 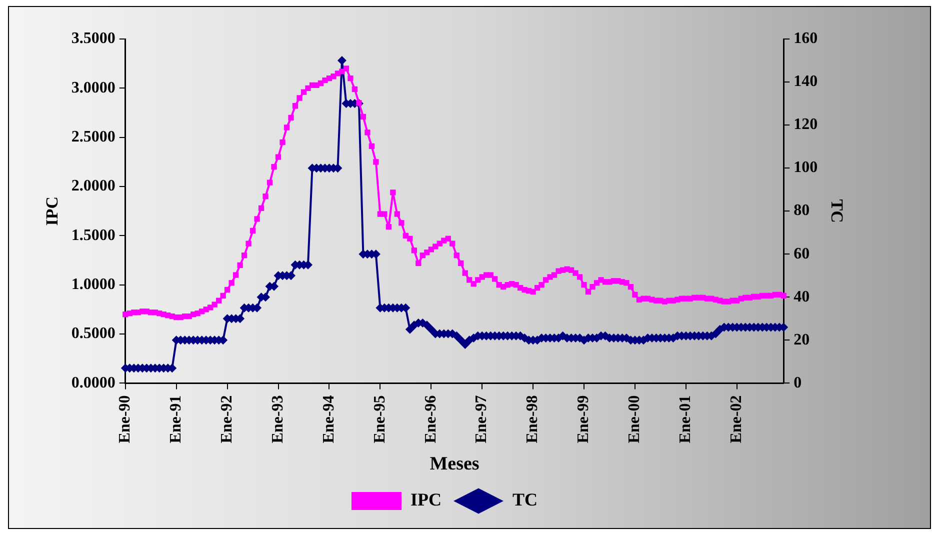 What do you see at coordinates (836, 211) in the screenshot?
I see `y2-axis-title: TC` at bounding box center [836, 211].